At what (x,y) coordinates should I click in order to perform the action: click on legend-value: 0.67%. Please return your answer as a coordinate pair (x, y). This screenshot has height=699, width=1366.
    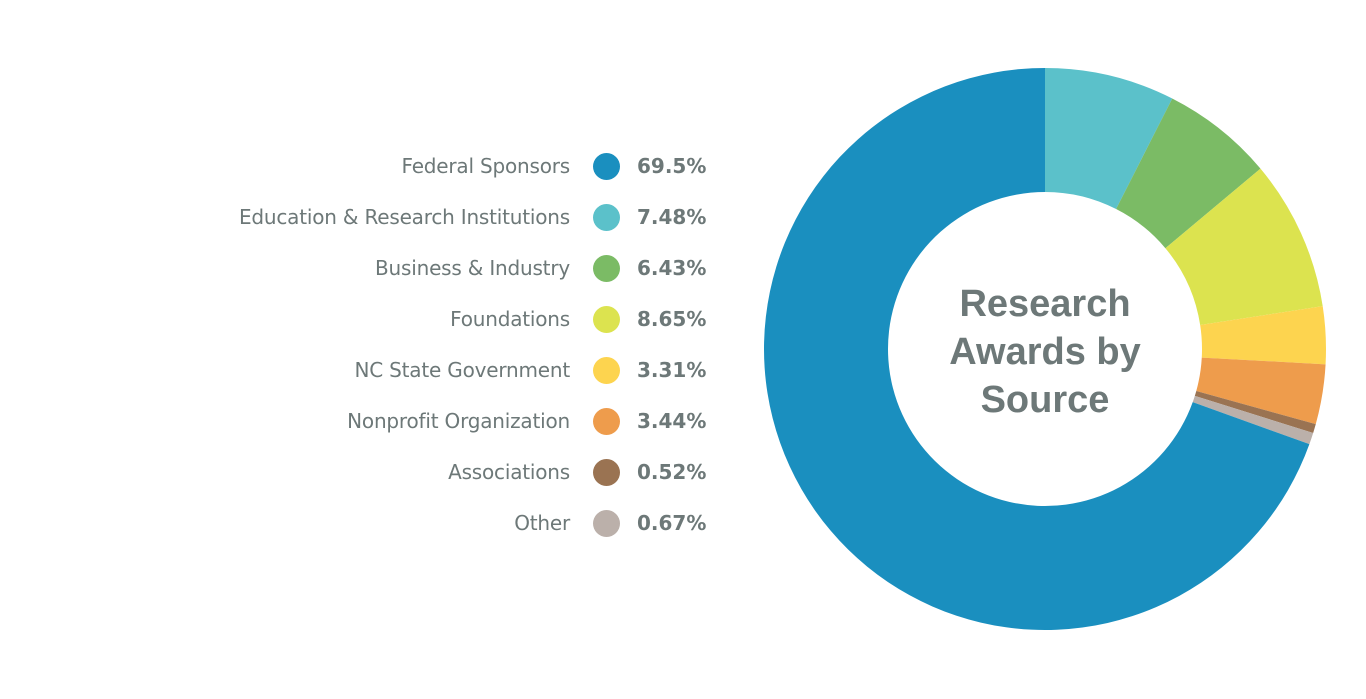
    Looking at the image, I should click on (672, 523).